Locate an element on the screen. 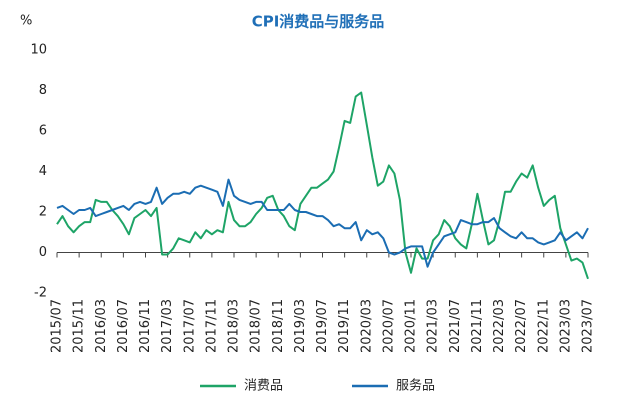 The image size is (623, 407). x-tick-label: 2021/11 is located at coordinates (477, 326).